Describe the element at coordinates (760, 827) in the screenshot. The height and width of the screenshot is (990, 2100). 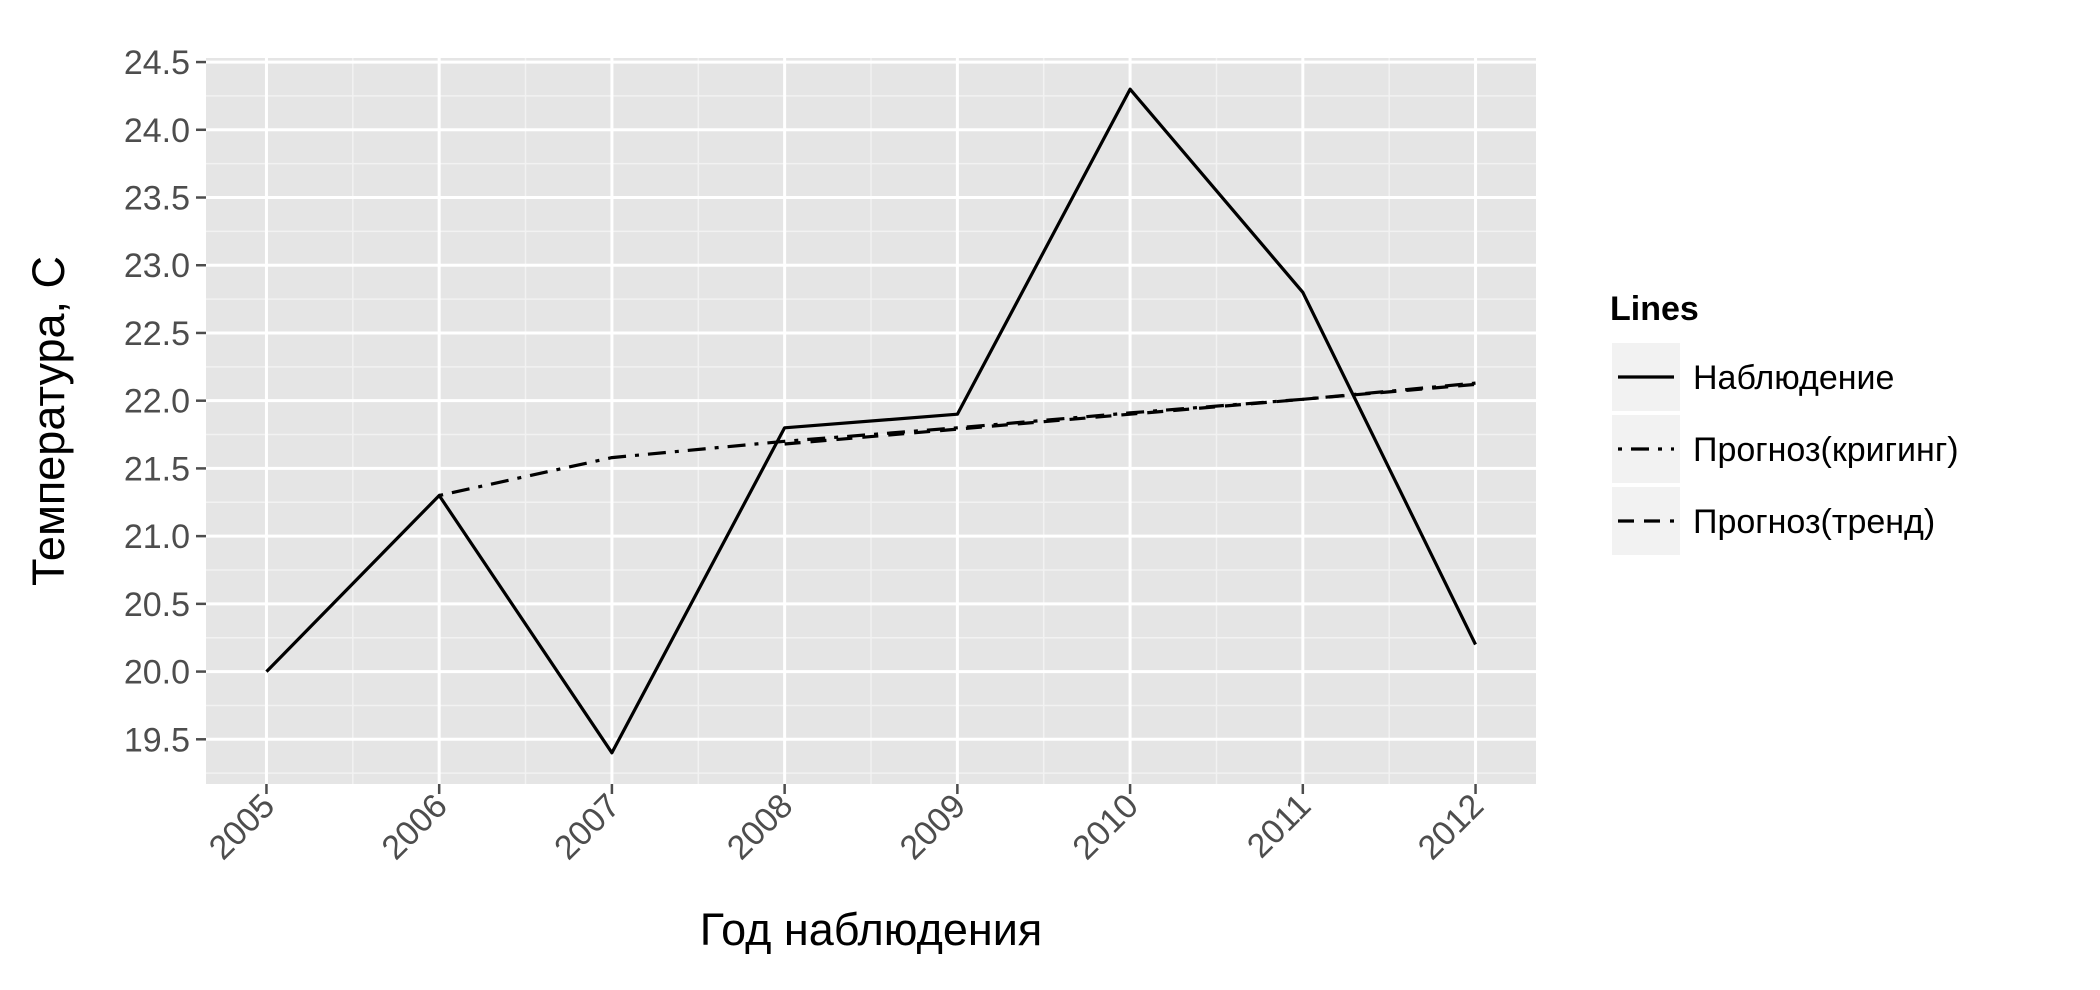
I see `x-tick-label: 2008` at that location.